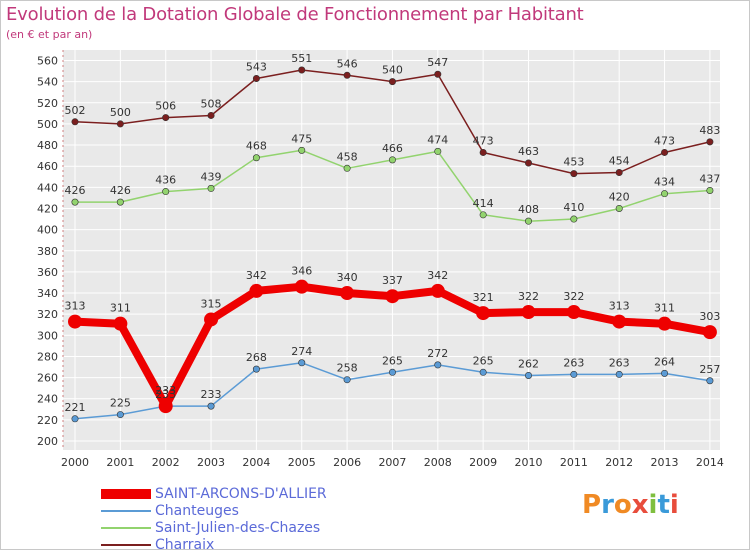 This screenshot has height=553, width=750. I want to click on data-label: 337, so click(392, 280).